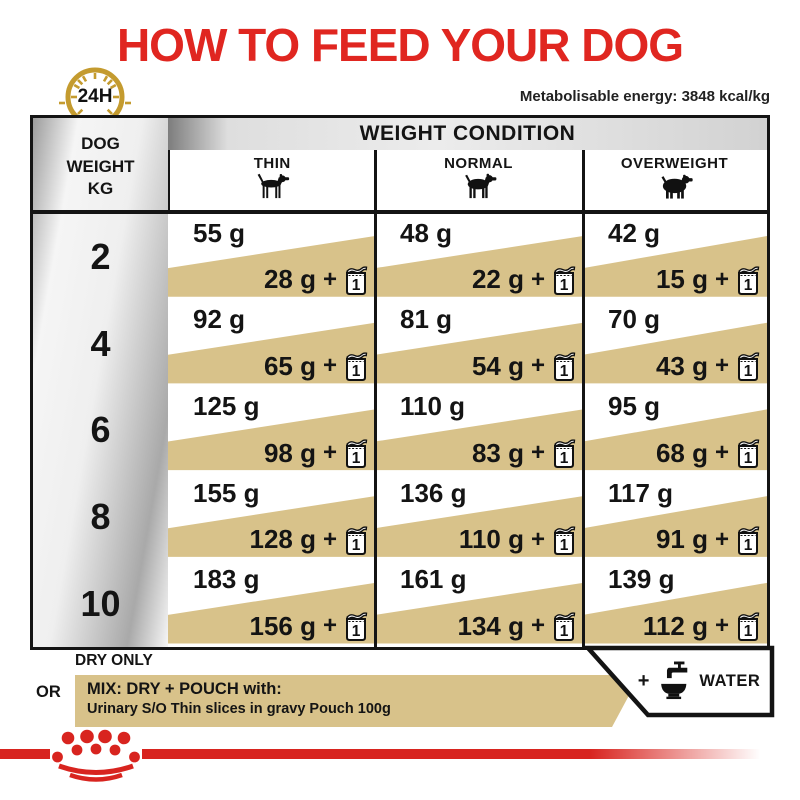 This screenshot has height=800, width=800. I want to click on dry-amount: 42 g, so click(634, 232).